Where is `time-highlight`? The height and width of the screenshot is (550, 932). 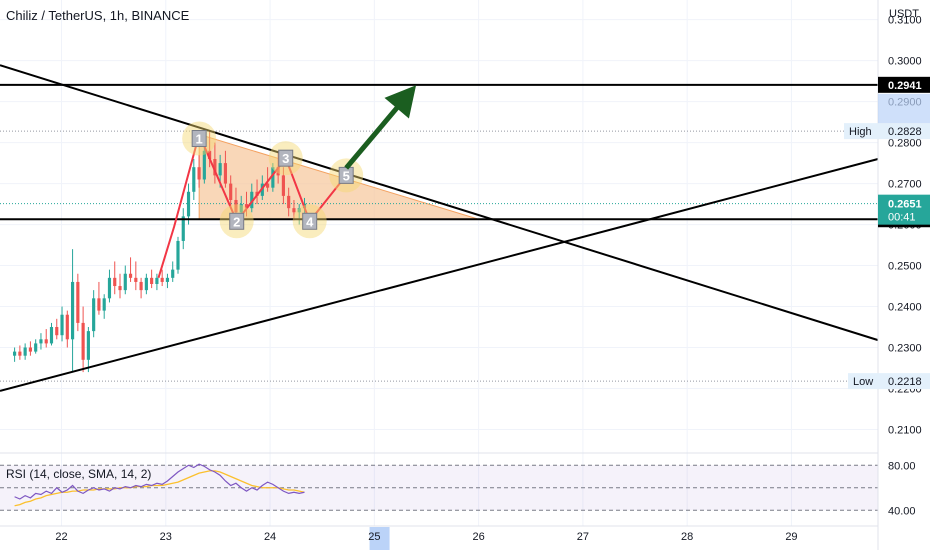
time-highlight is located at coordinates (379, 538).